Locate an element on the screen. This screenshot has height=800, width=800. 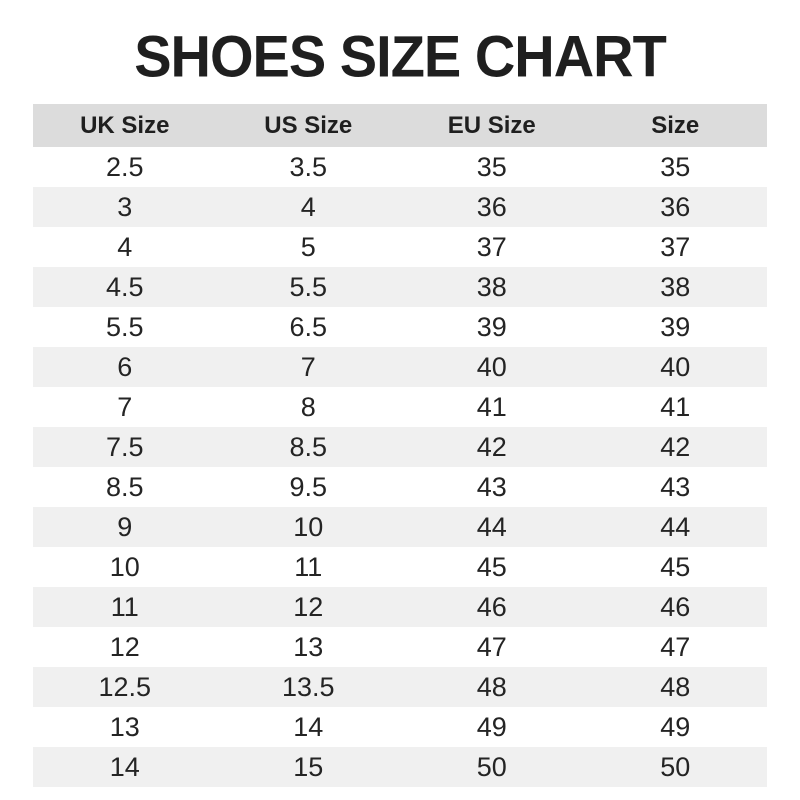
table-row: 5.5 6.5 39 39 is located at coordinates (400, 327).